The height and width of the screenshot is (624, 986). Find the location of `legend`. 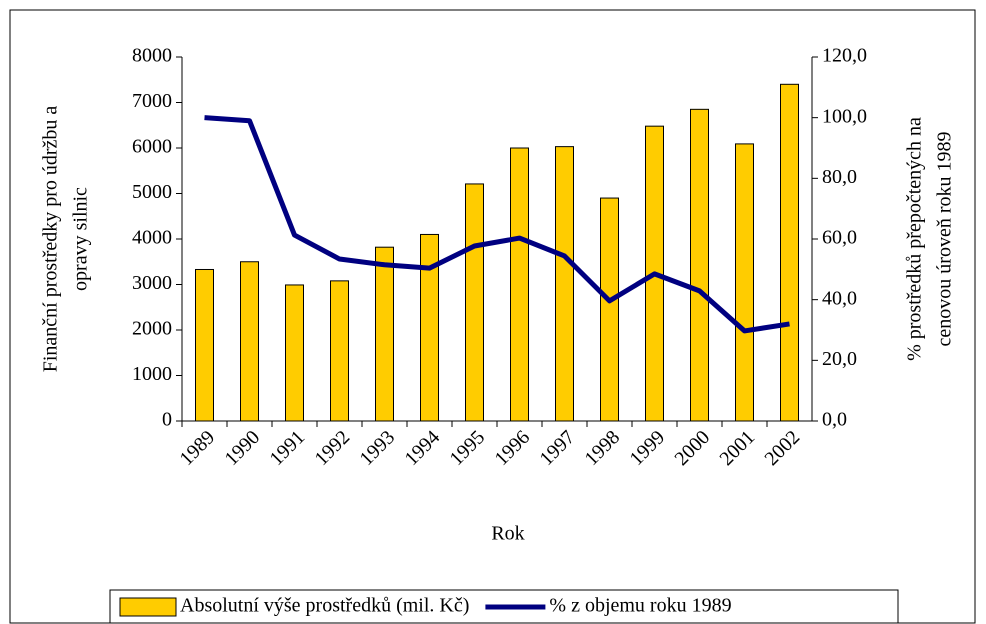

legend is located at coordinates (504, 606).